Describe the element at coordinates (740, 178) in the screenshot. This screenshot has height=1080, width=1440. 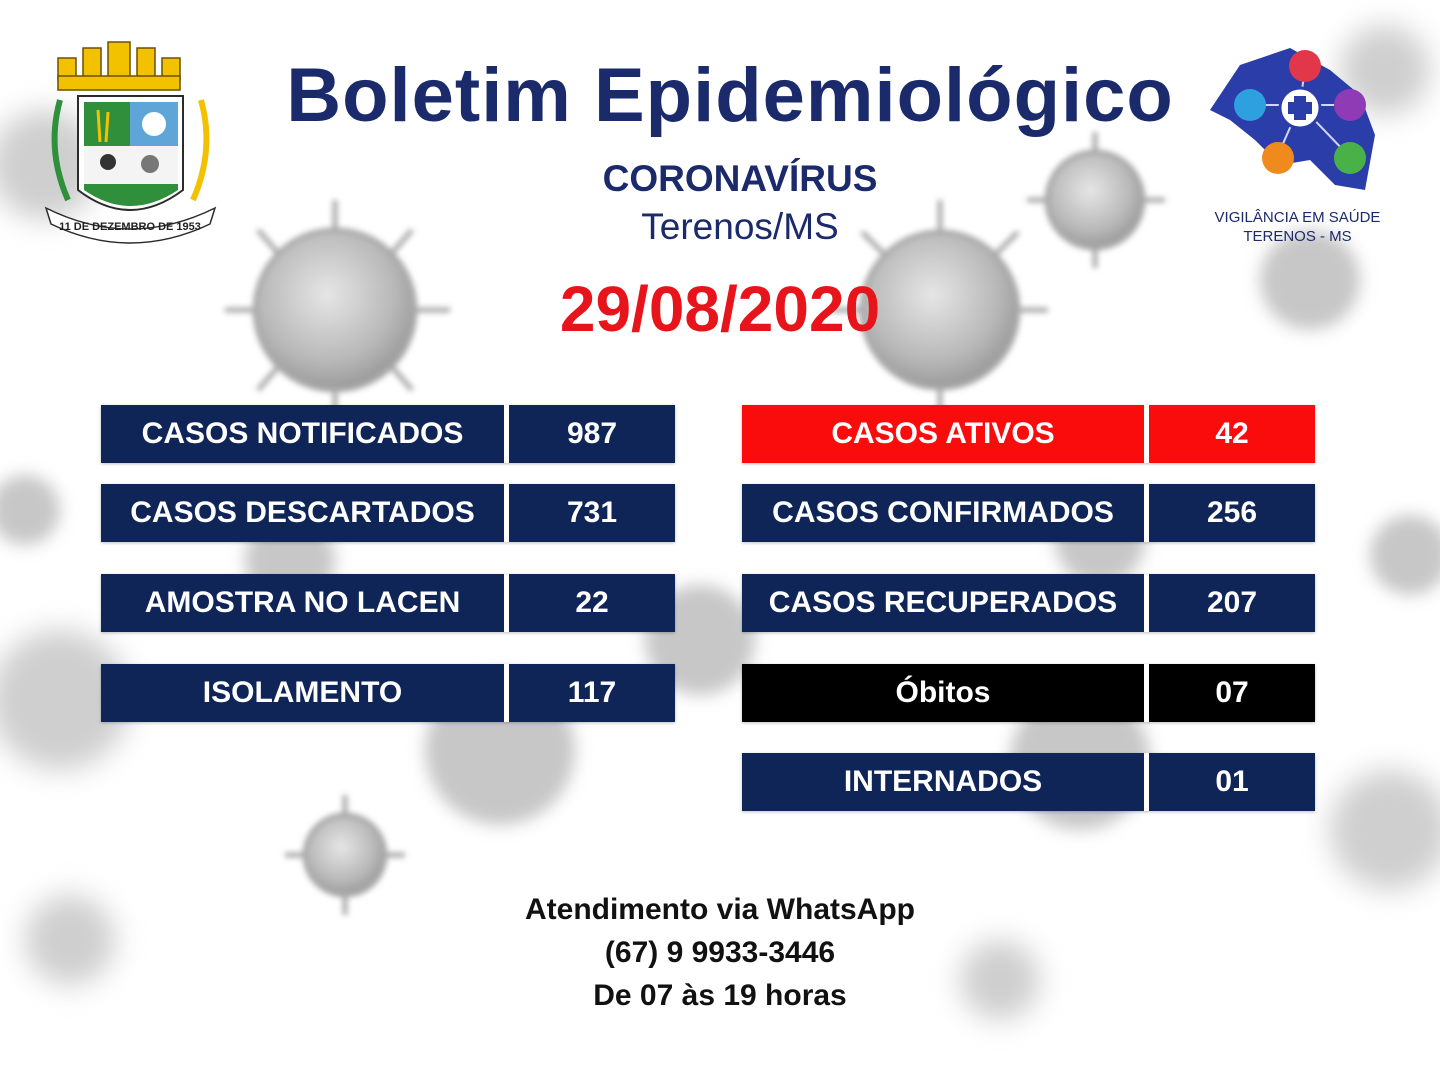
I see `subtitle: CORONAVÍRUS` at that location.